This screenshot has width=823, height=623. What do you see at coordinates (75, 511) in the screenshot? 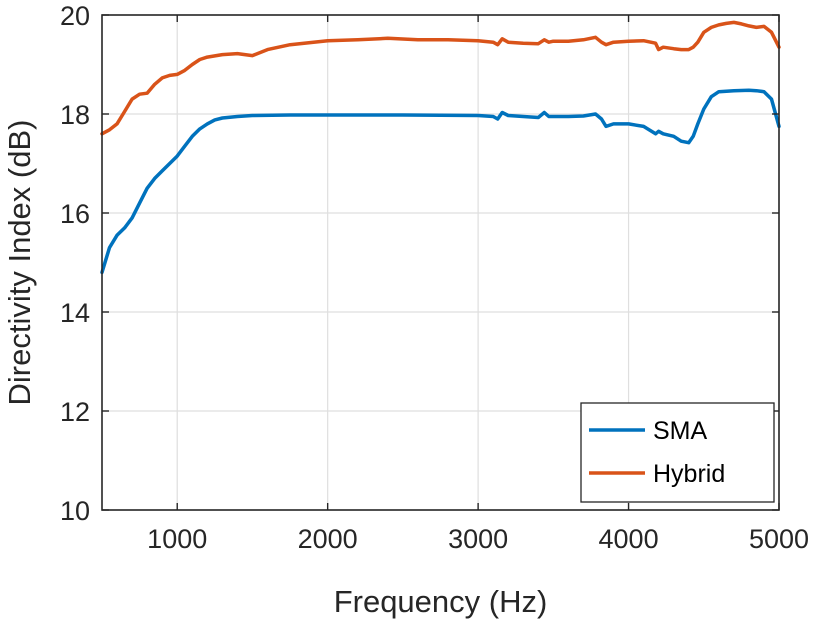
I see `y-tick-label-10: 10` at bounding box center [75, 511].